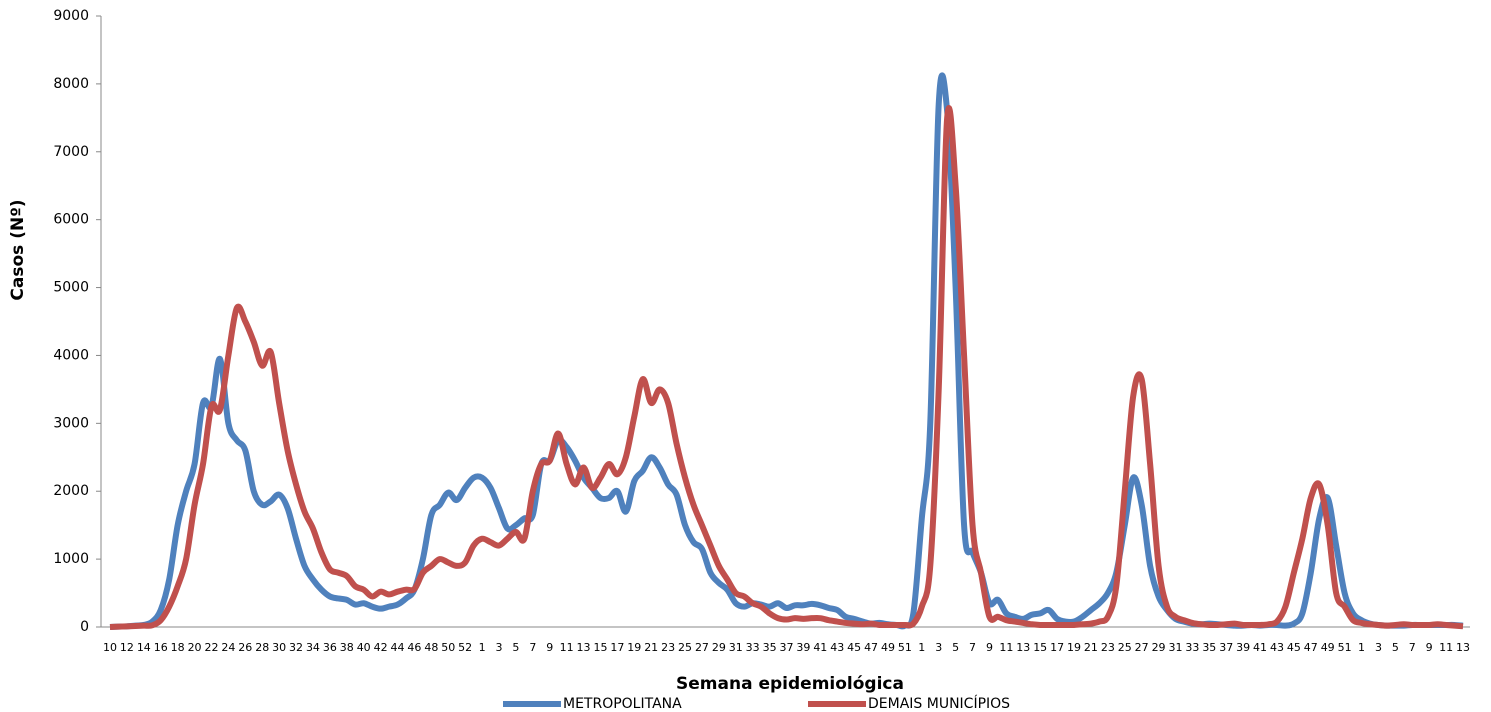 The height and width of the screenshot is (712, 1491). Describe the element at coordinates (364, 647) in the screenshot. I see `x-tick-label: 40` at that location.